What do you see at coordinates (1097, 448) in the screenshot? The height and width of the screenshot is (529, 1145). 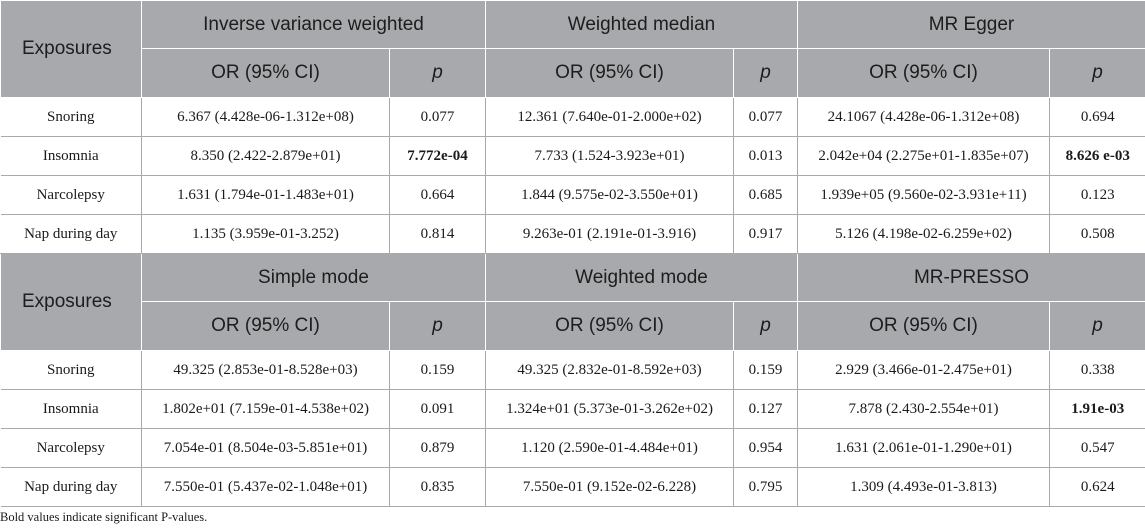 I see `p-value-cell: 0.547` at bounding box center [1097, 448].